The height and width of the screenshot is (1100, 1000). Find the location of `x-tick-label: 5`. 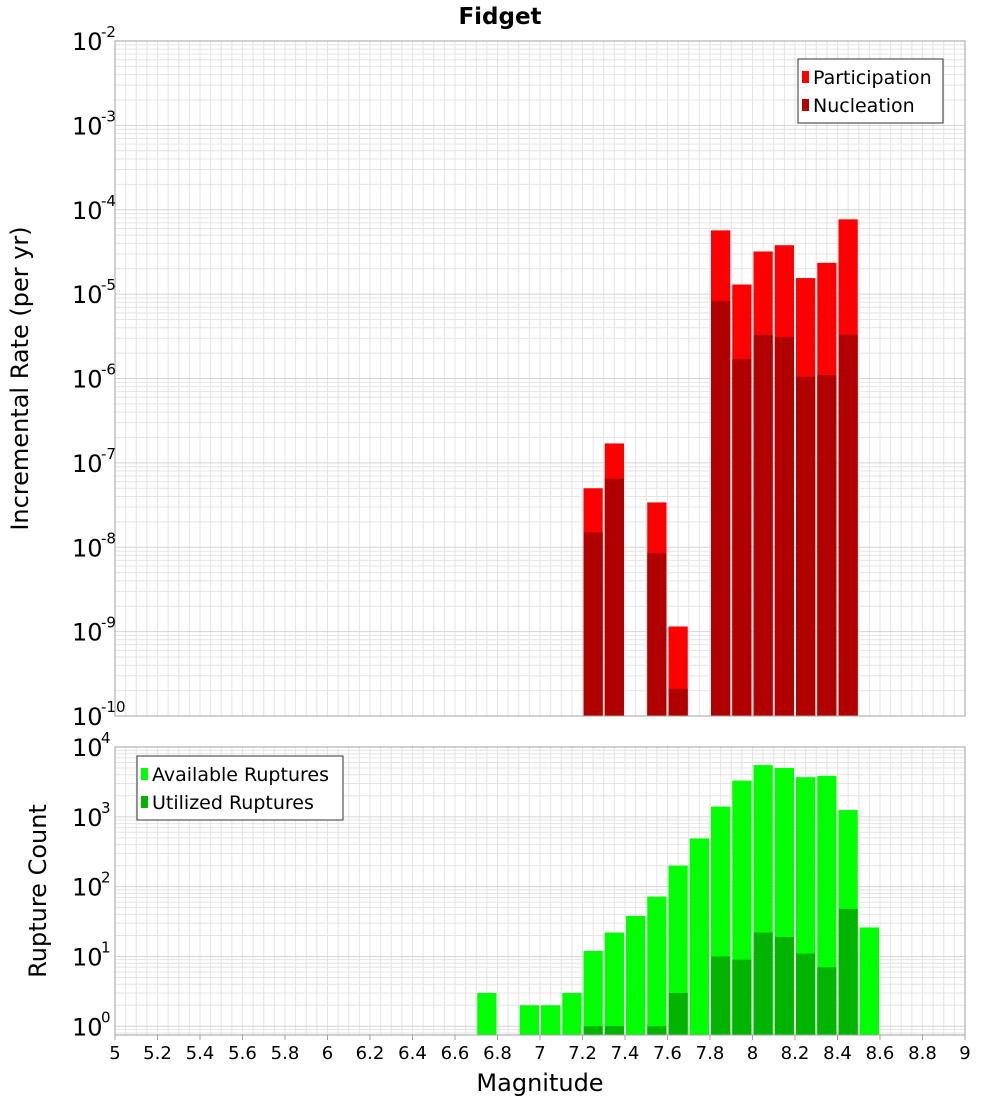

x-tick-label: 5 is located at coordinates (114, 1053).